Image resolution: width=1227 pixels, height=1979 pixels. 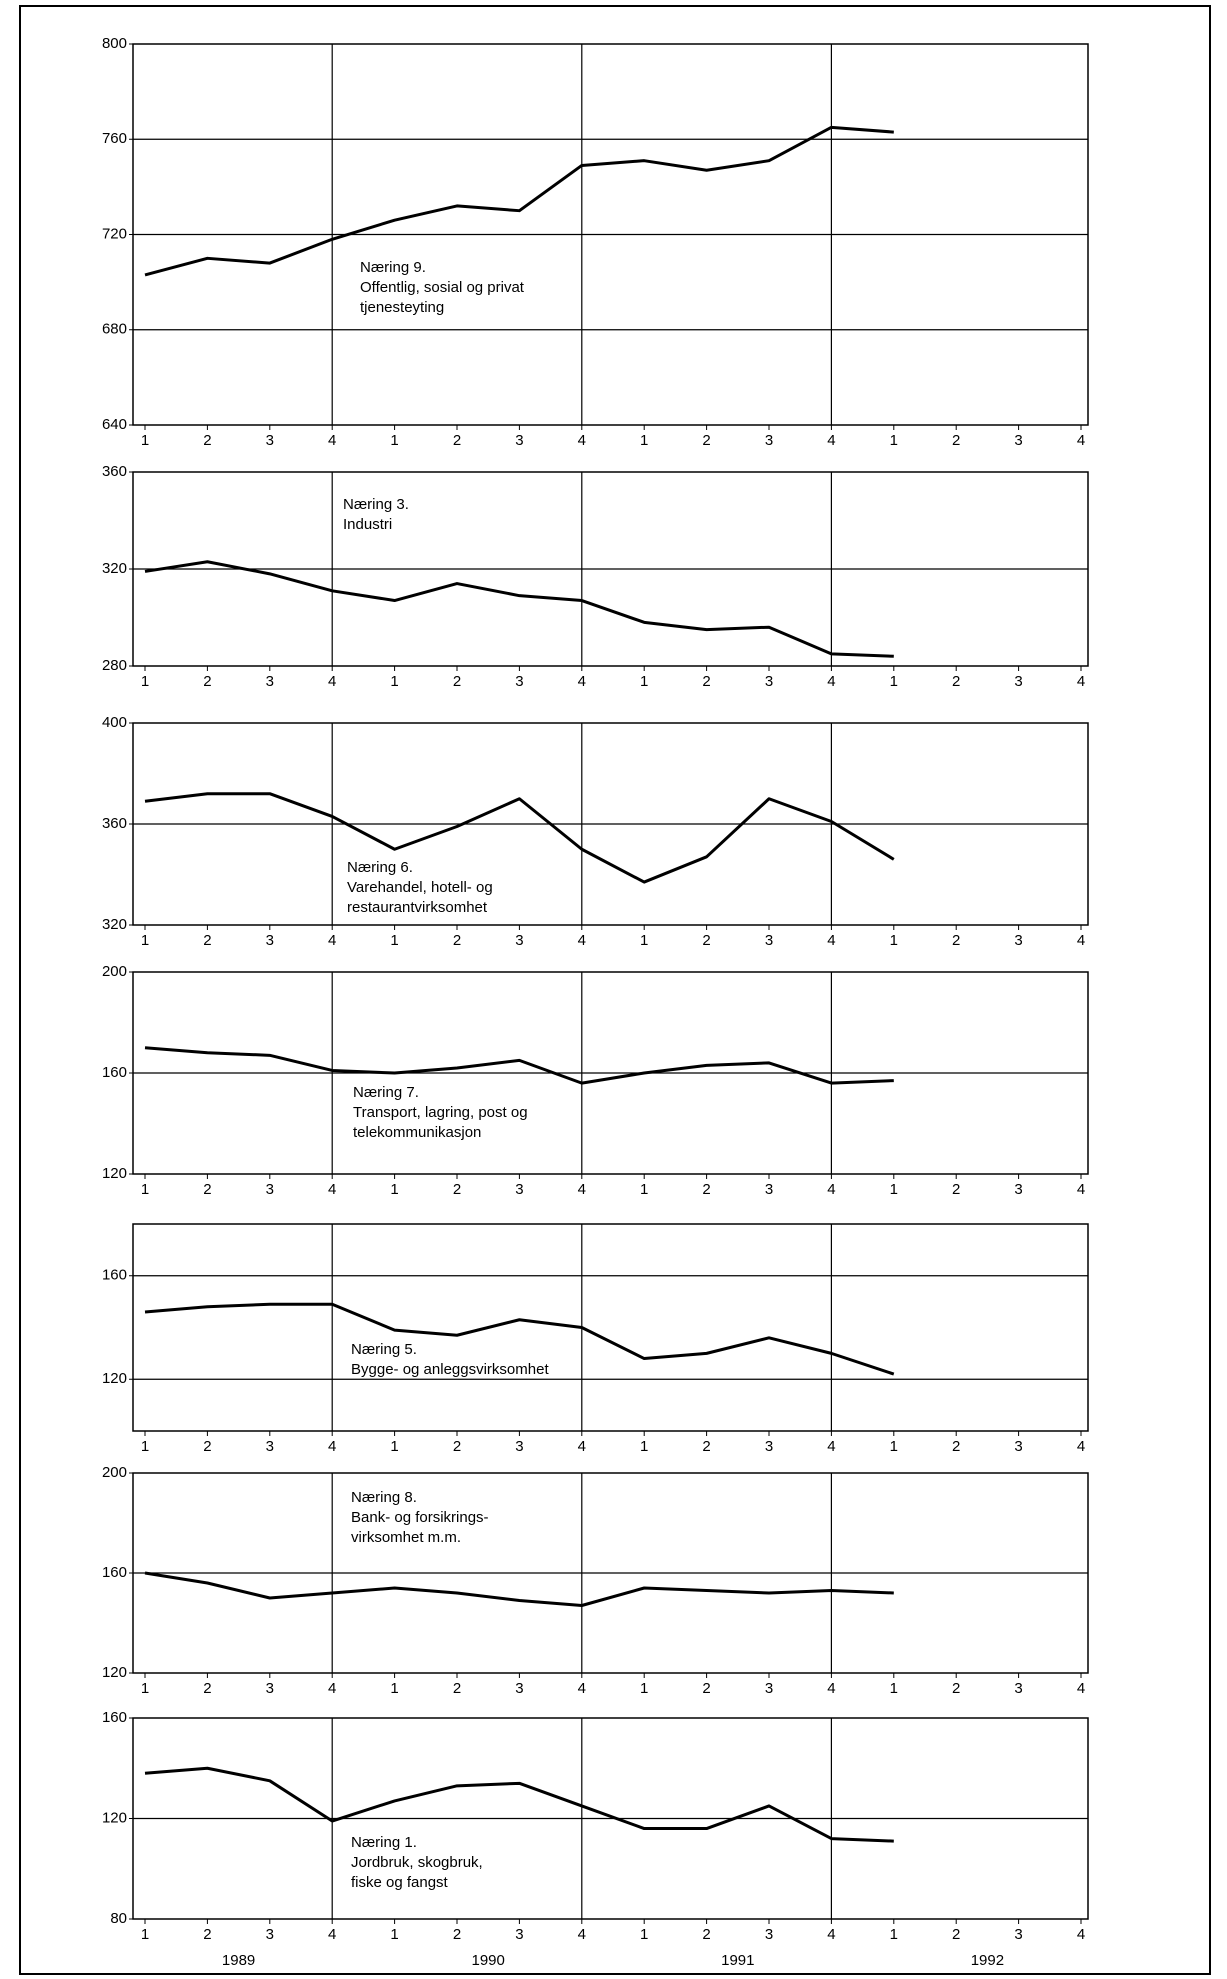 I want to click on year-label: 1990, so click(x=488, y=1960).